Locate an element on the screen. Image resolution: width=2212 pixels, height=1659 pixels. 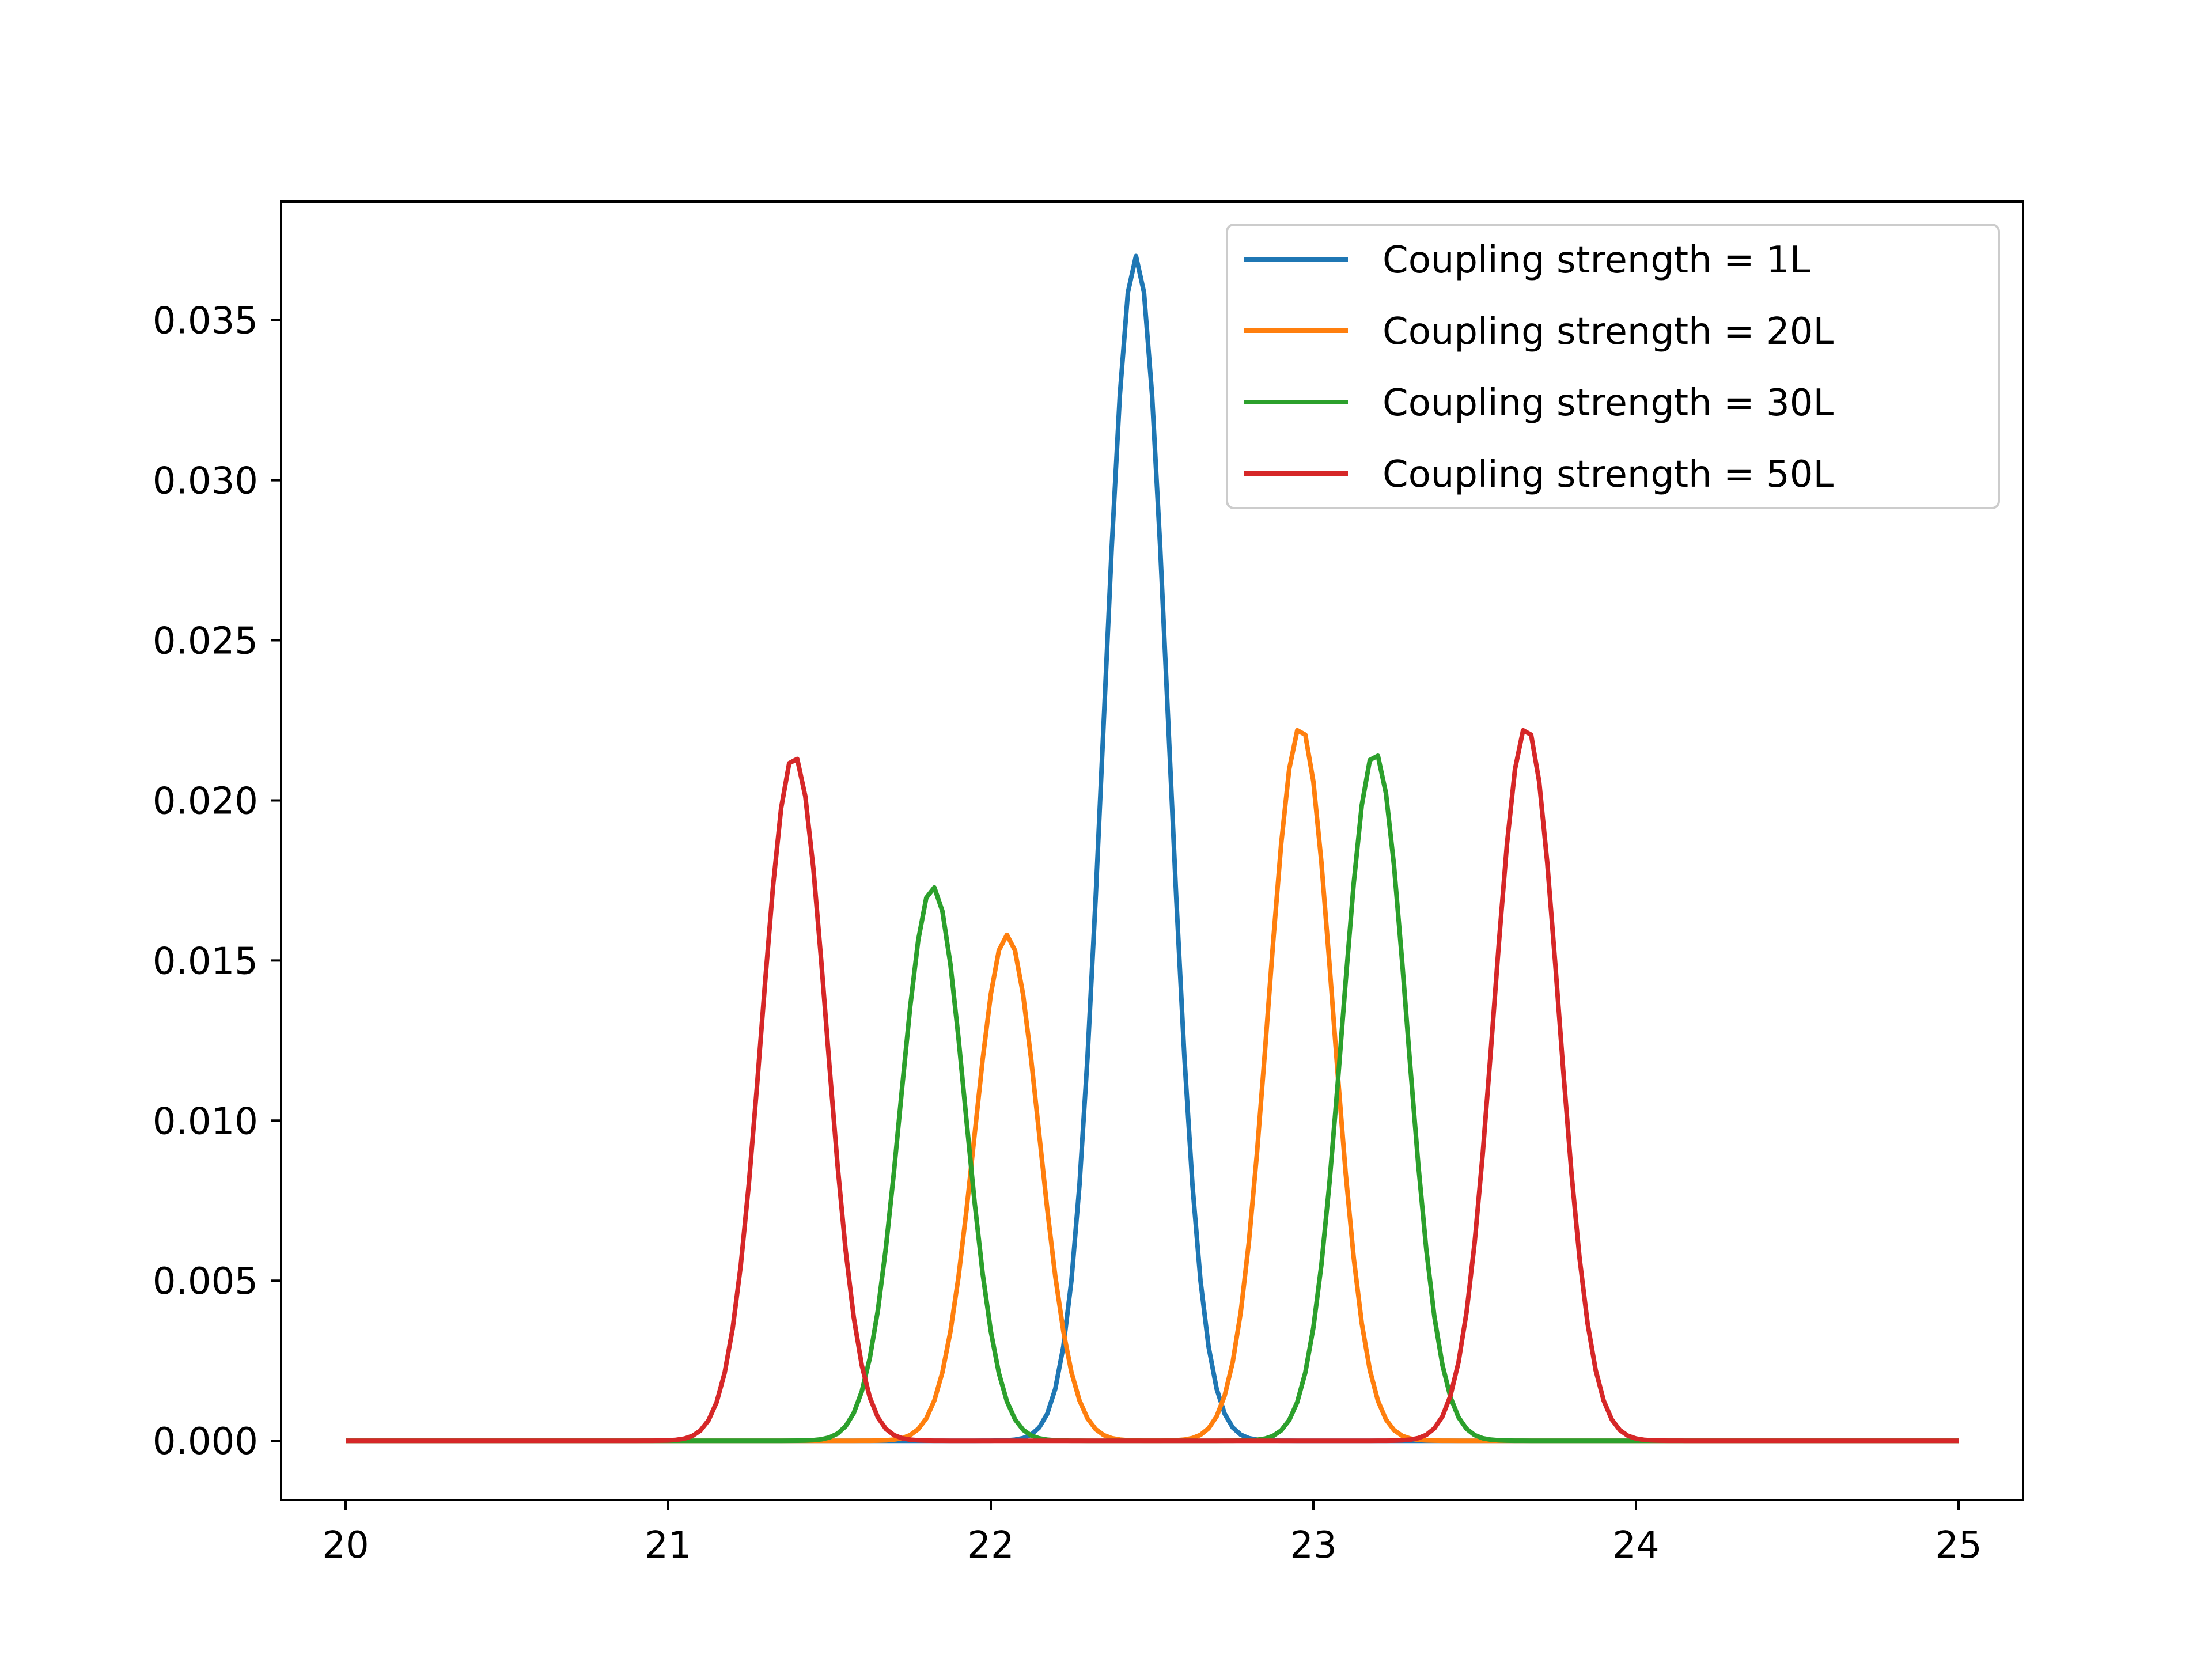
y-tick-label: 0.025 is located at coordinates (205, 641).